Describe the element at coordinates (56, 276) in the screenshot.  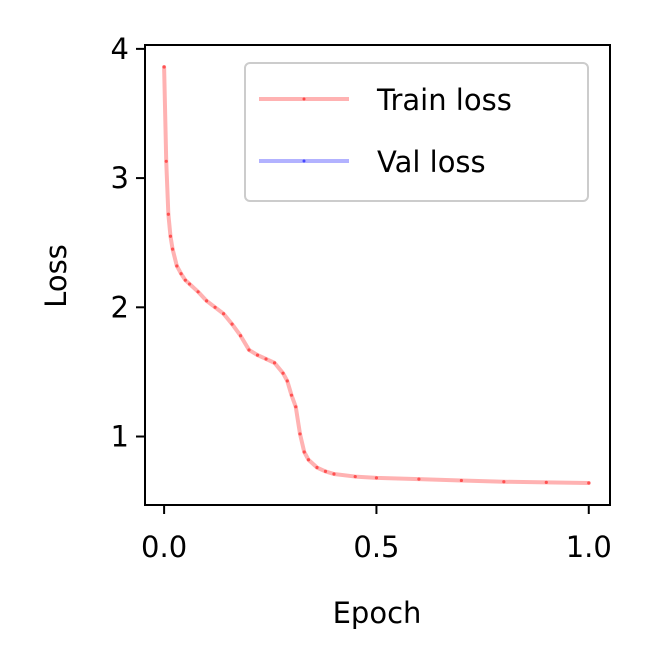
I see `y-axis-label: Loss` at that location.